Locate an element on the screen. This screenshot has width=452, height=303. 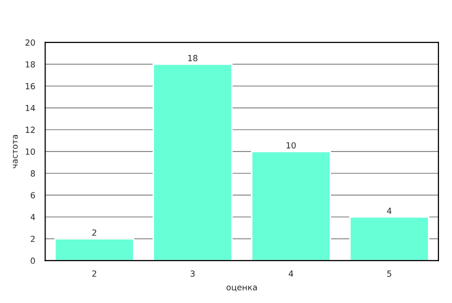
y-tick-label: 8 is located at coordinates (32, 173).